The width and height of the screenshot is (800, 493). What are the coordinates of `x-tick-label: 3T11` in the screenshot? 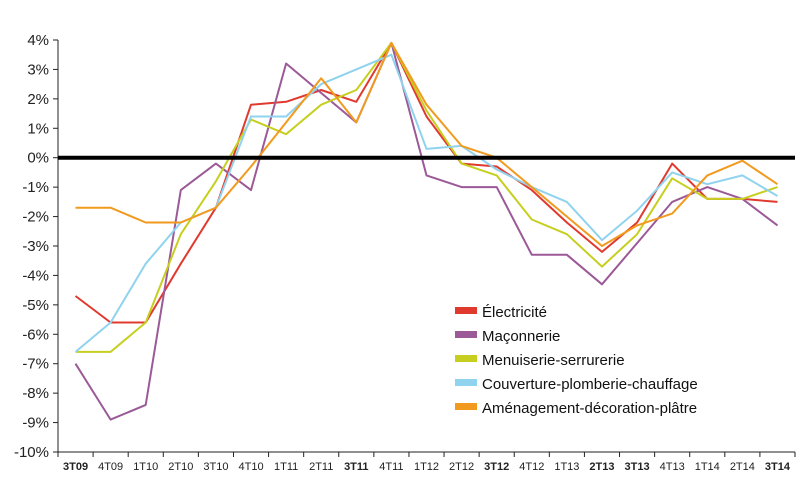 It's located at (356, 467).